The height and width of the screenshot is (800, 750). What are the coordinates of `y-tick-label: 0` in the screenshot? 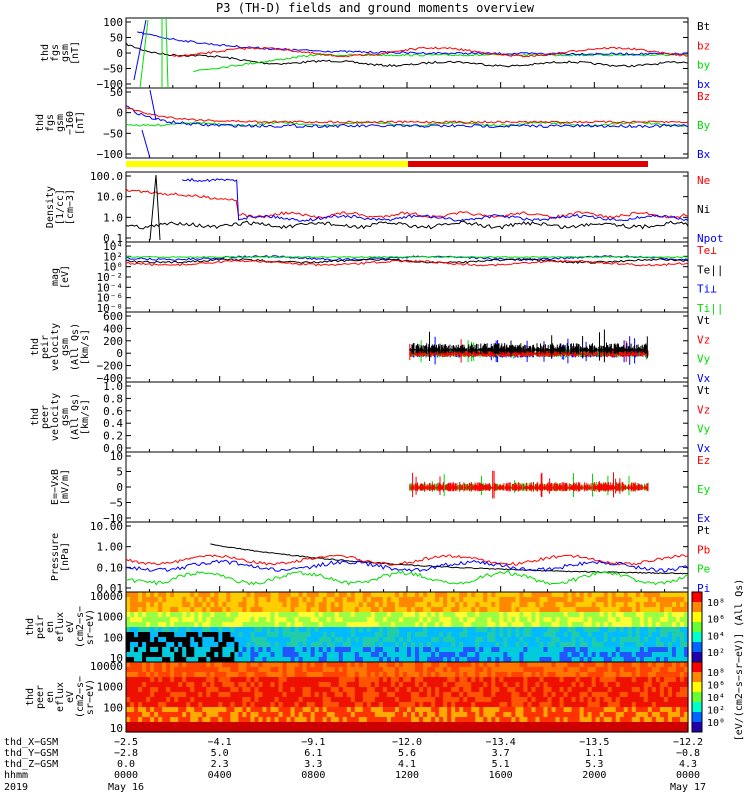 It's located at (119, 353).